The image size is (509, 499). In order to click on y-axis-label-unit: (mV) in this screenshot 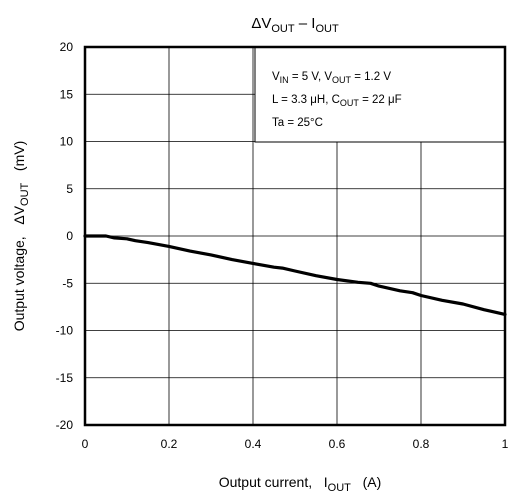, I will do `click(19, 162)`.